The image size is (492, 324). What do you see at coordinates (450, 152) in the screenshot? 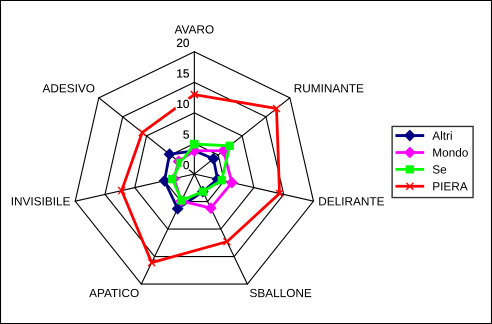
I see `legend-label: Mondo` at bounding box center [450, 152].